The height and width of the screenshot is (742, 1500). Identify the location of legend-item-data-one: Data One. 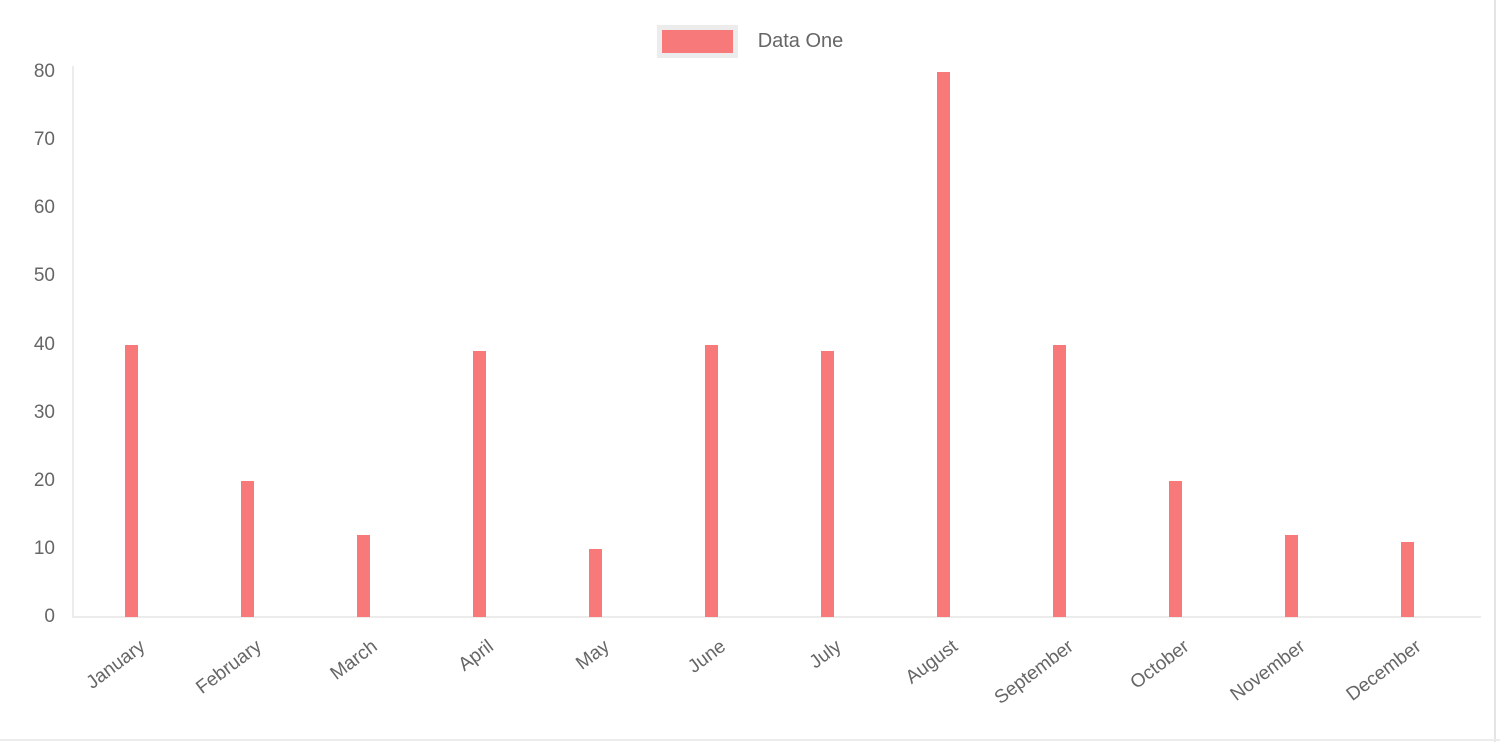
(750, 41).